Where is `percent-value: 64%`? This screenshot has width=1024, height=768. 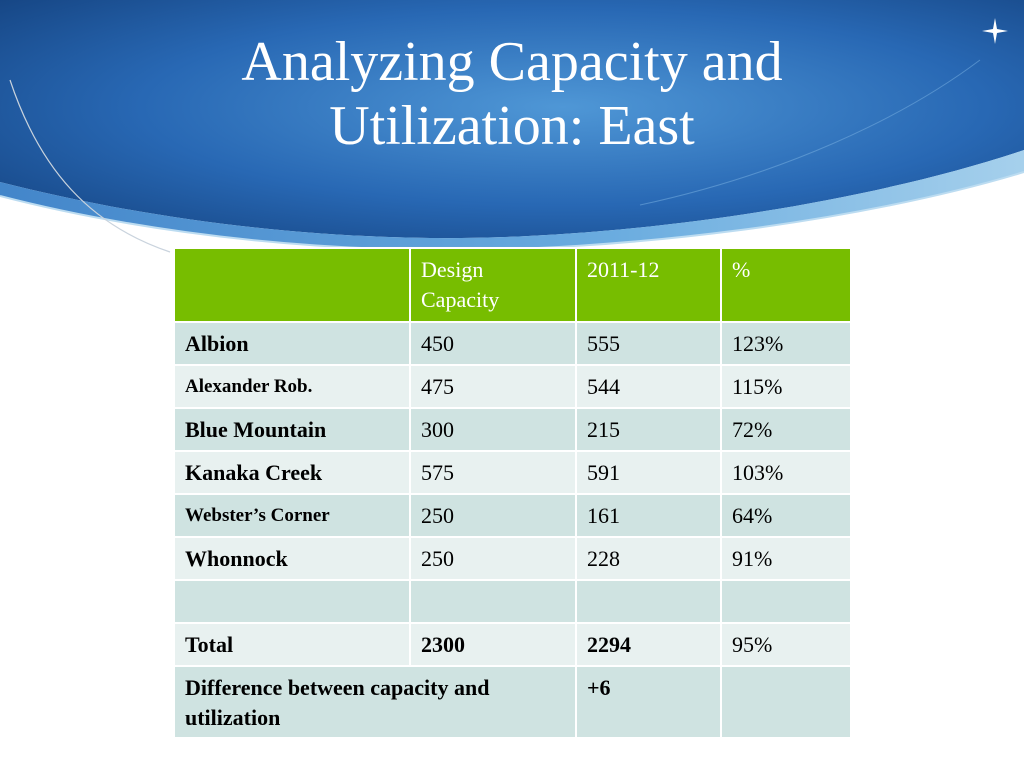 percent-value: 64% is located at coordinates (786, 515).